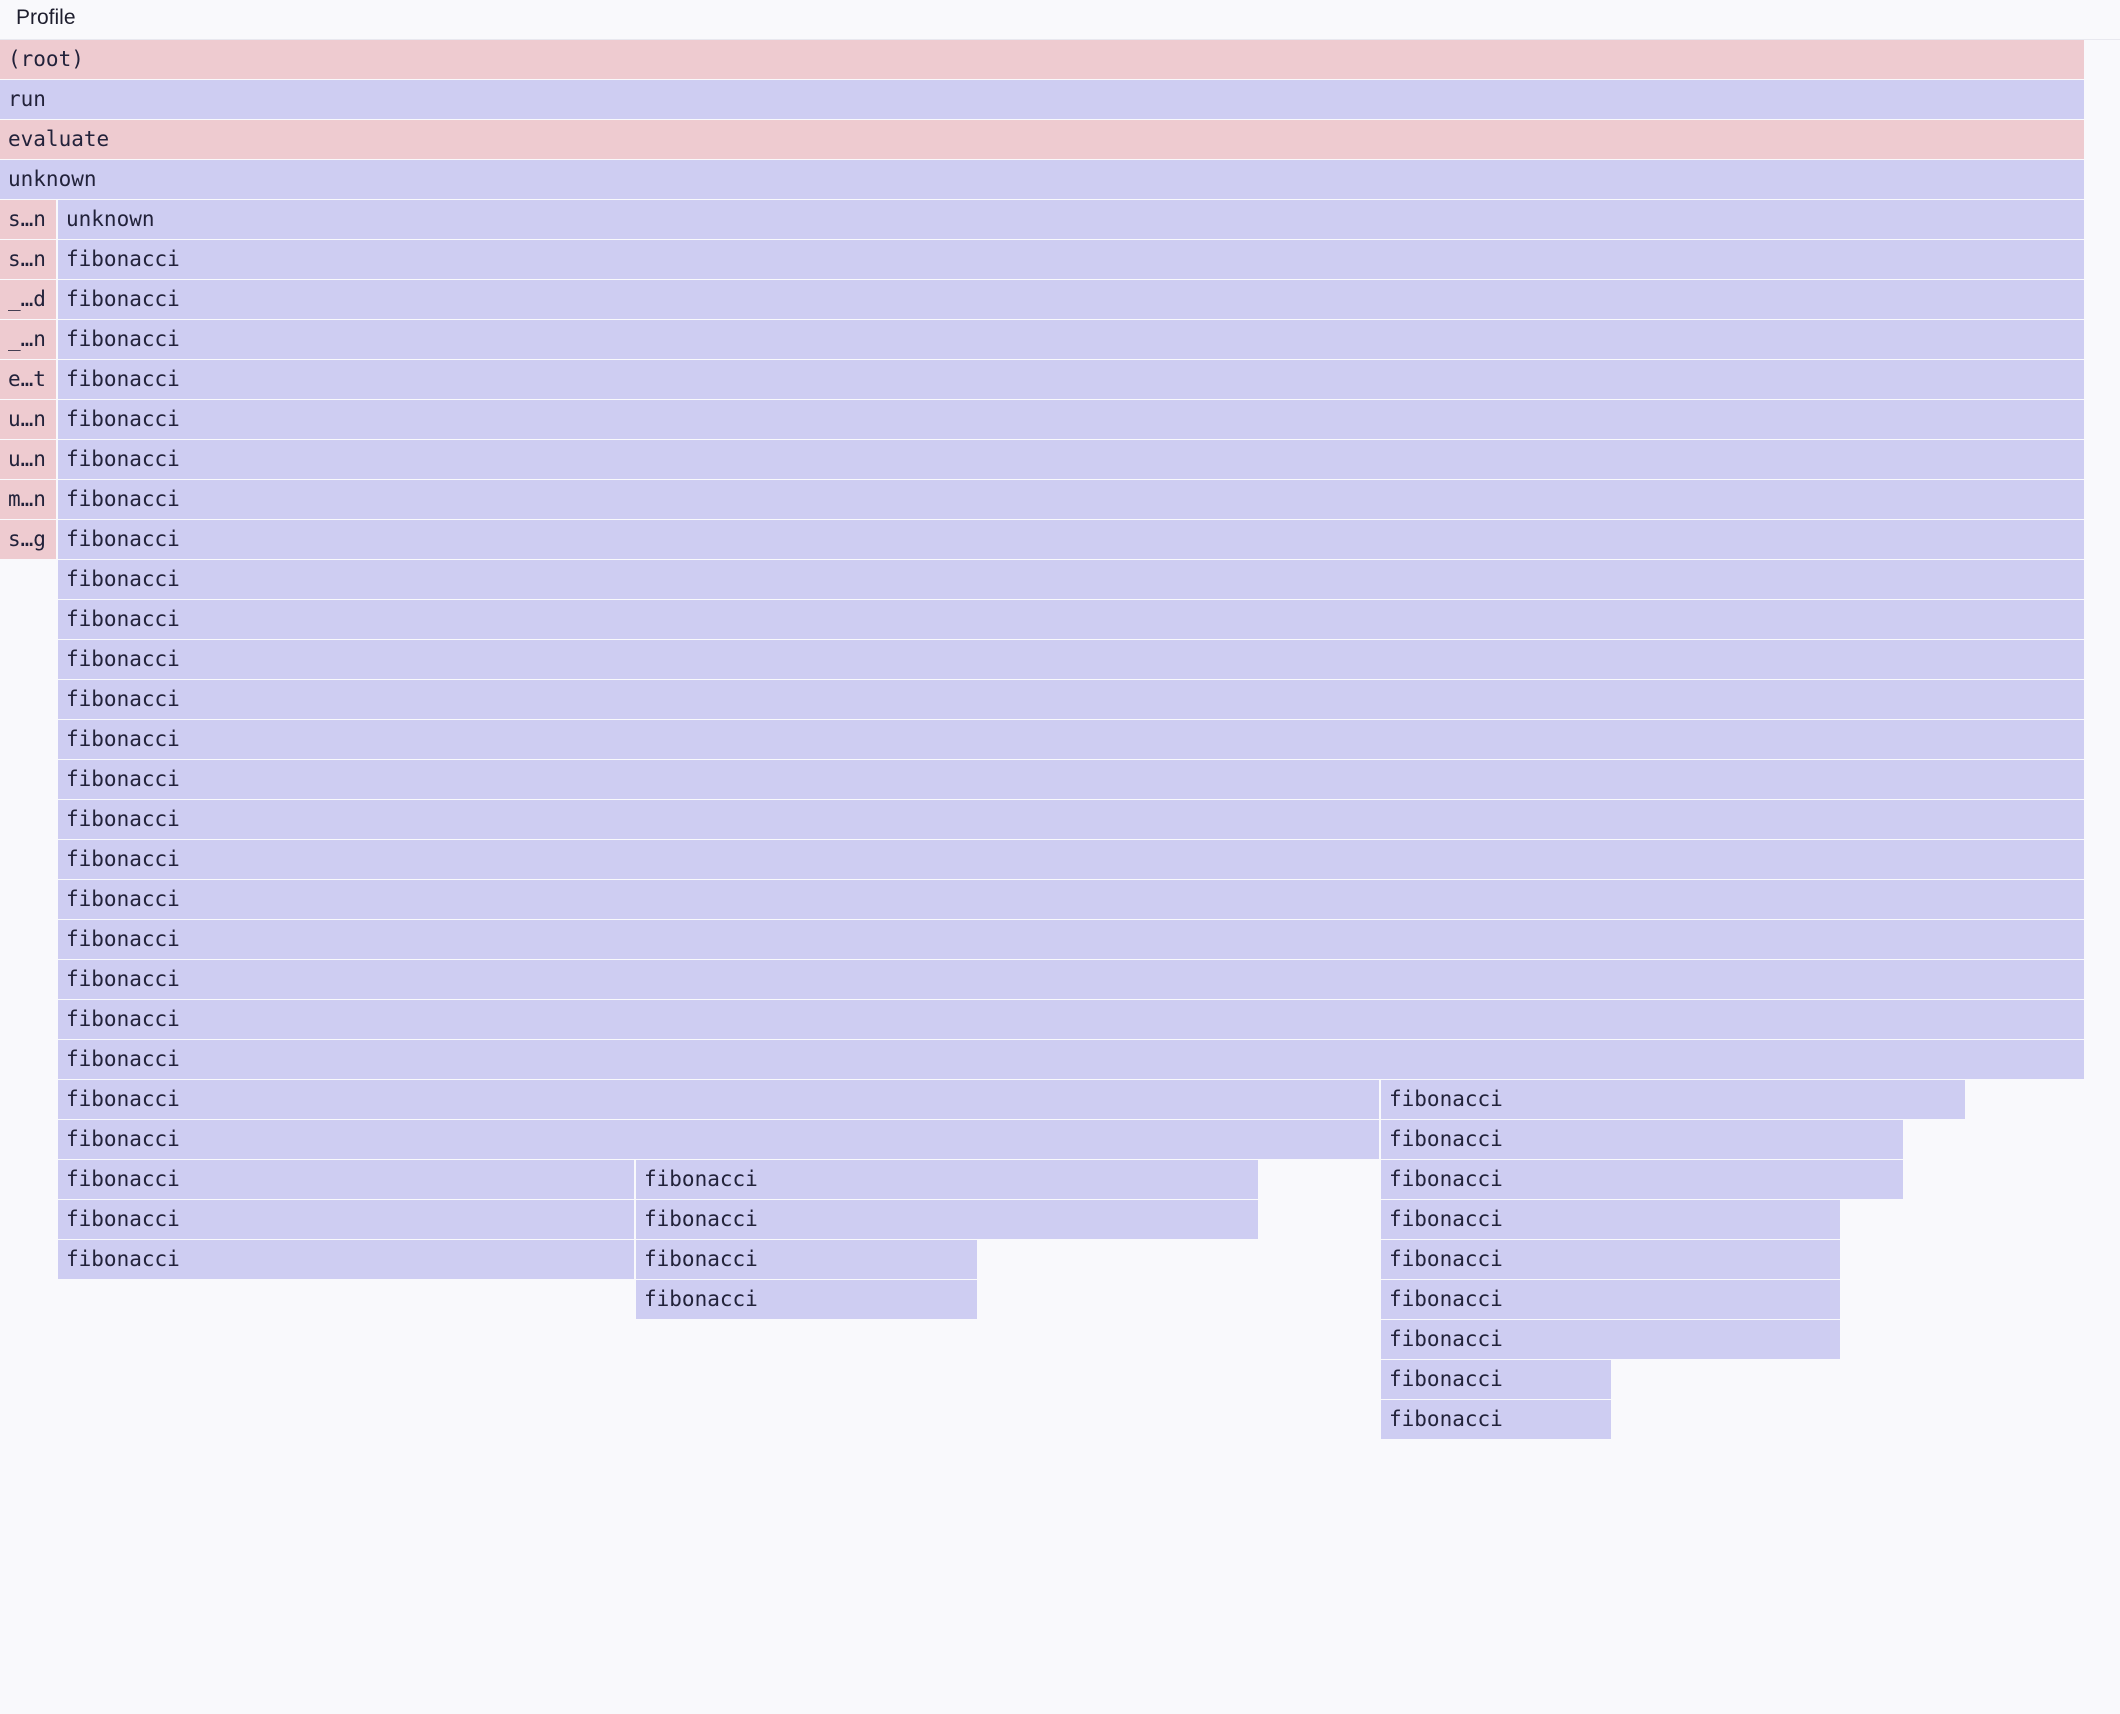 This screenshot has height=1714, width=2120. I want to click on page-title: Profile, so click(46, 17).